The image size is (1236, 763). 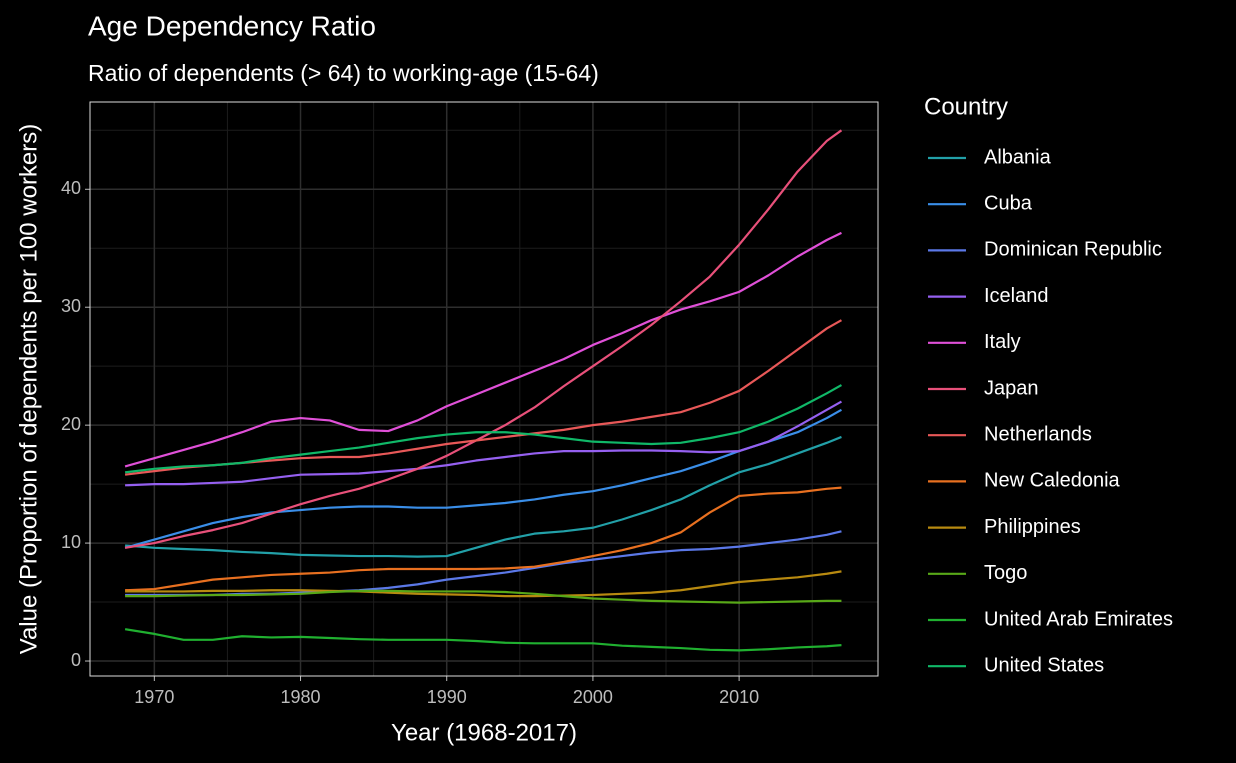 I want to click on legend-label: Philippines, so click(x=1032, y=527).